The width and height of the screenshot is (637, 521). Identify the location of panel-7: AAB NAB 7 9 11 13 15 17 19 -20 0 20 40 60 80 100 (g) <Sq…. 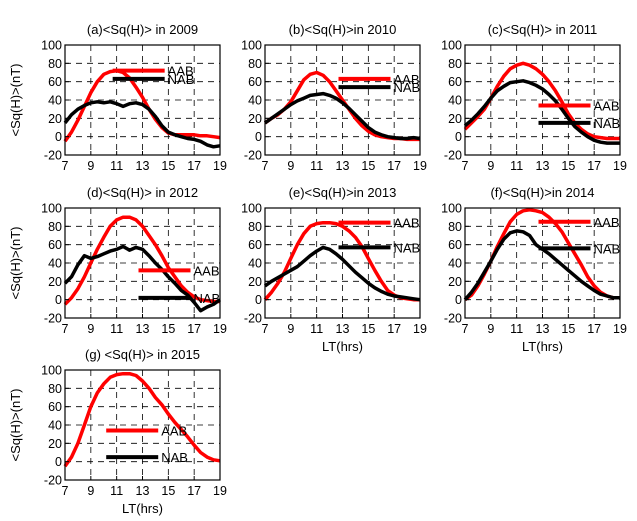
(117, 431).